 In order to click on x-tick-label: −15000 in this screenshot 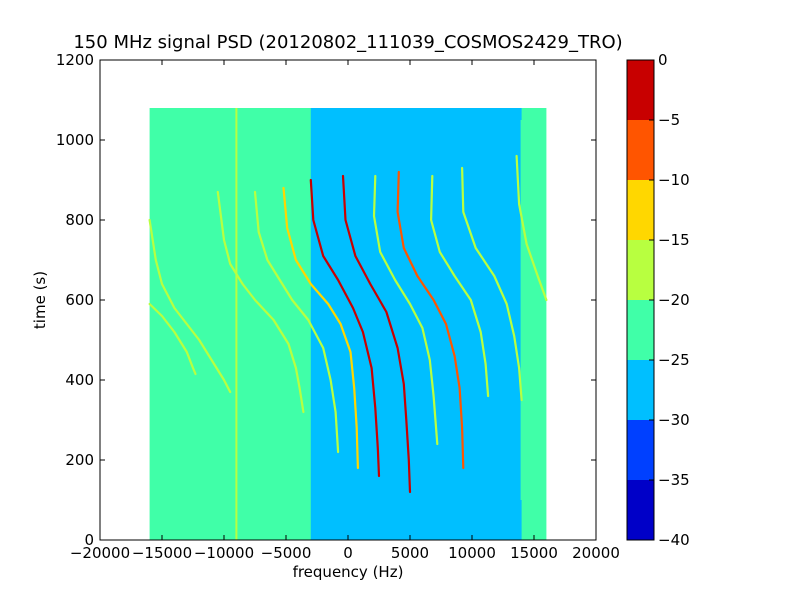, I will do `click(162, 553)`.